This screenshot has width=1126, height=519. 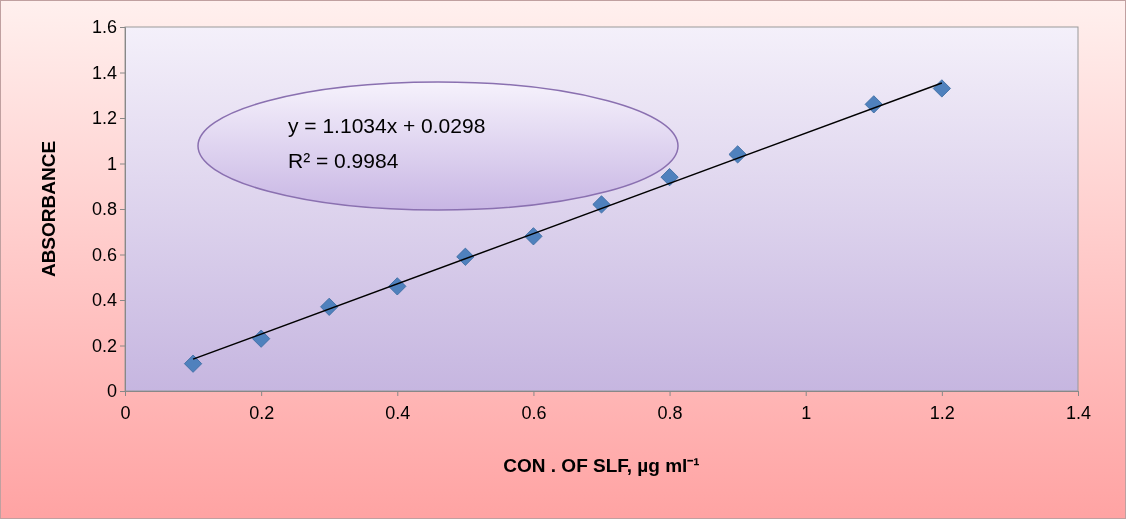 I want to click on y-tick-label: 1, so click(x=111, y=163).